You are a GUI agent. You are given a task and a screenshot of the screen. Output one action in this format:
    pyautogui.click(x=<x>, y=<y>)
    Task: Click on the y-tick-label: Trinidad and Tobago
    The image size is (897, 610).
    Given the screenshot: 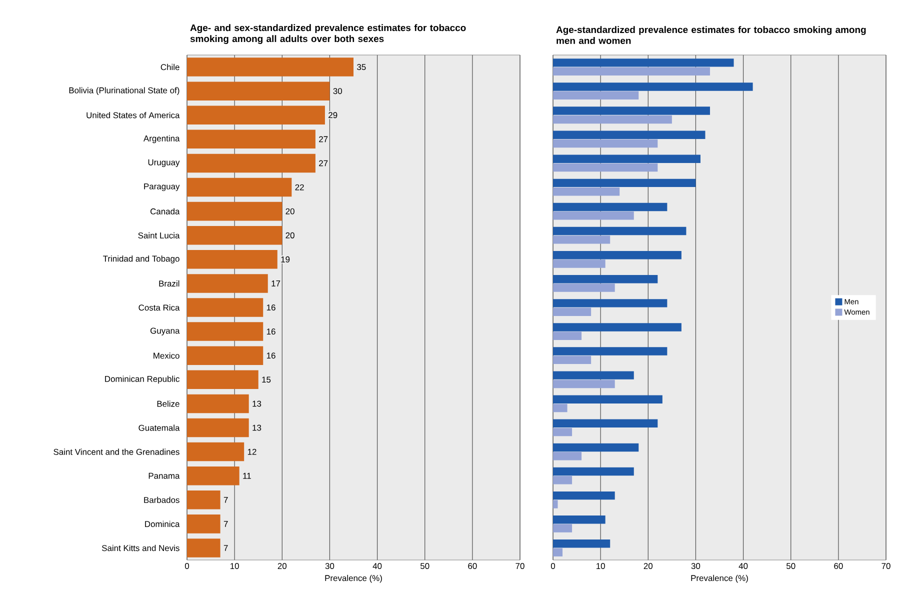 What is the action you would take?
    pyautogui.click(x=141, y=259)
    